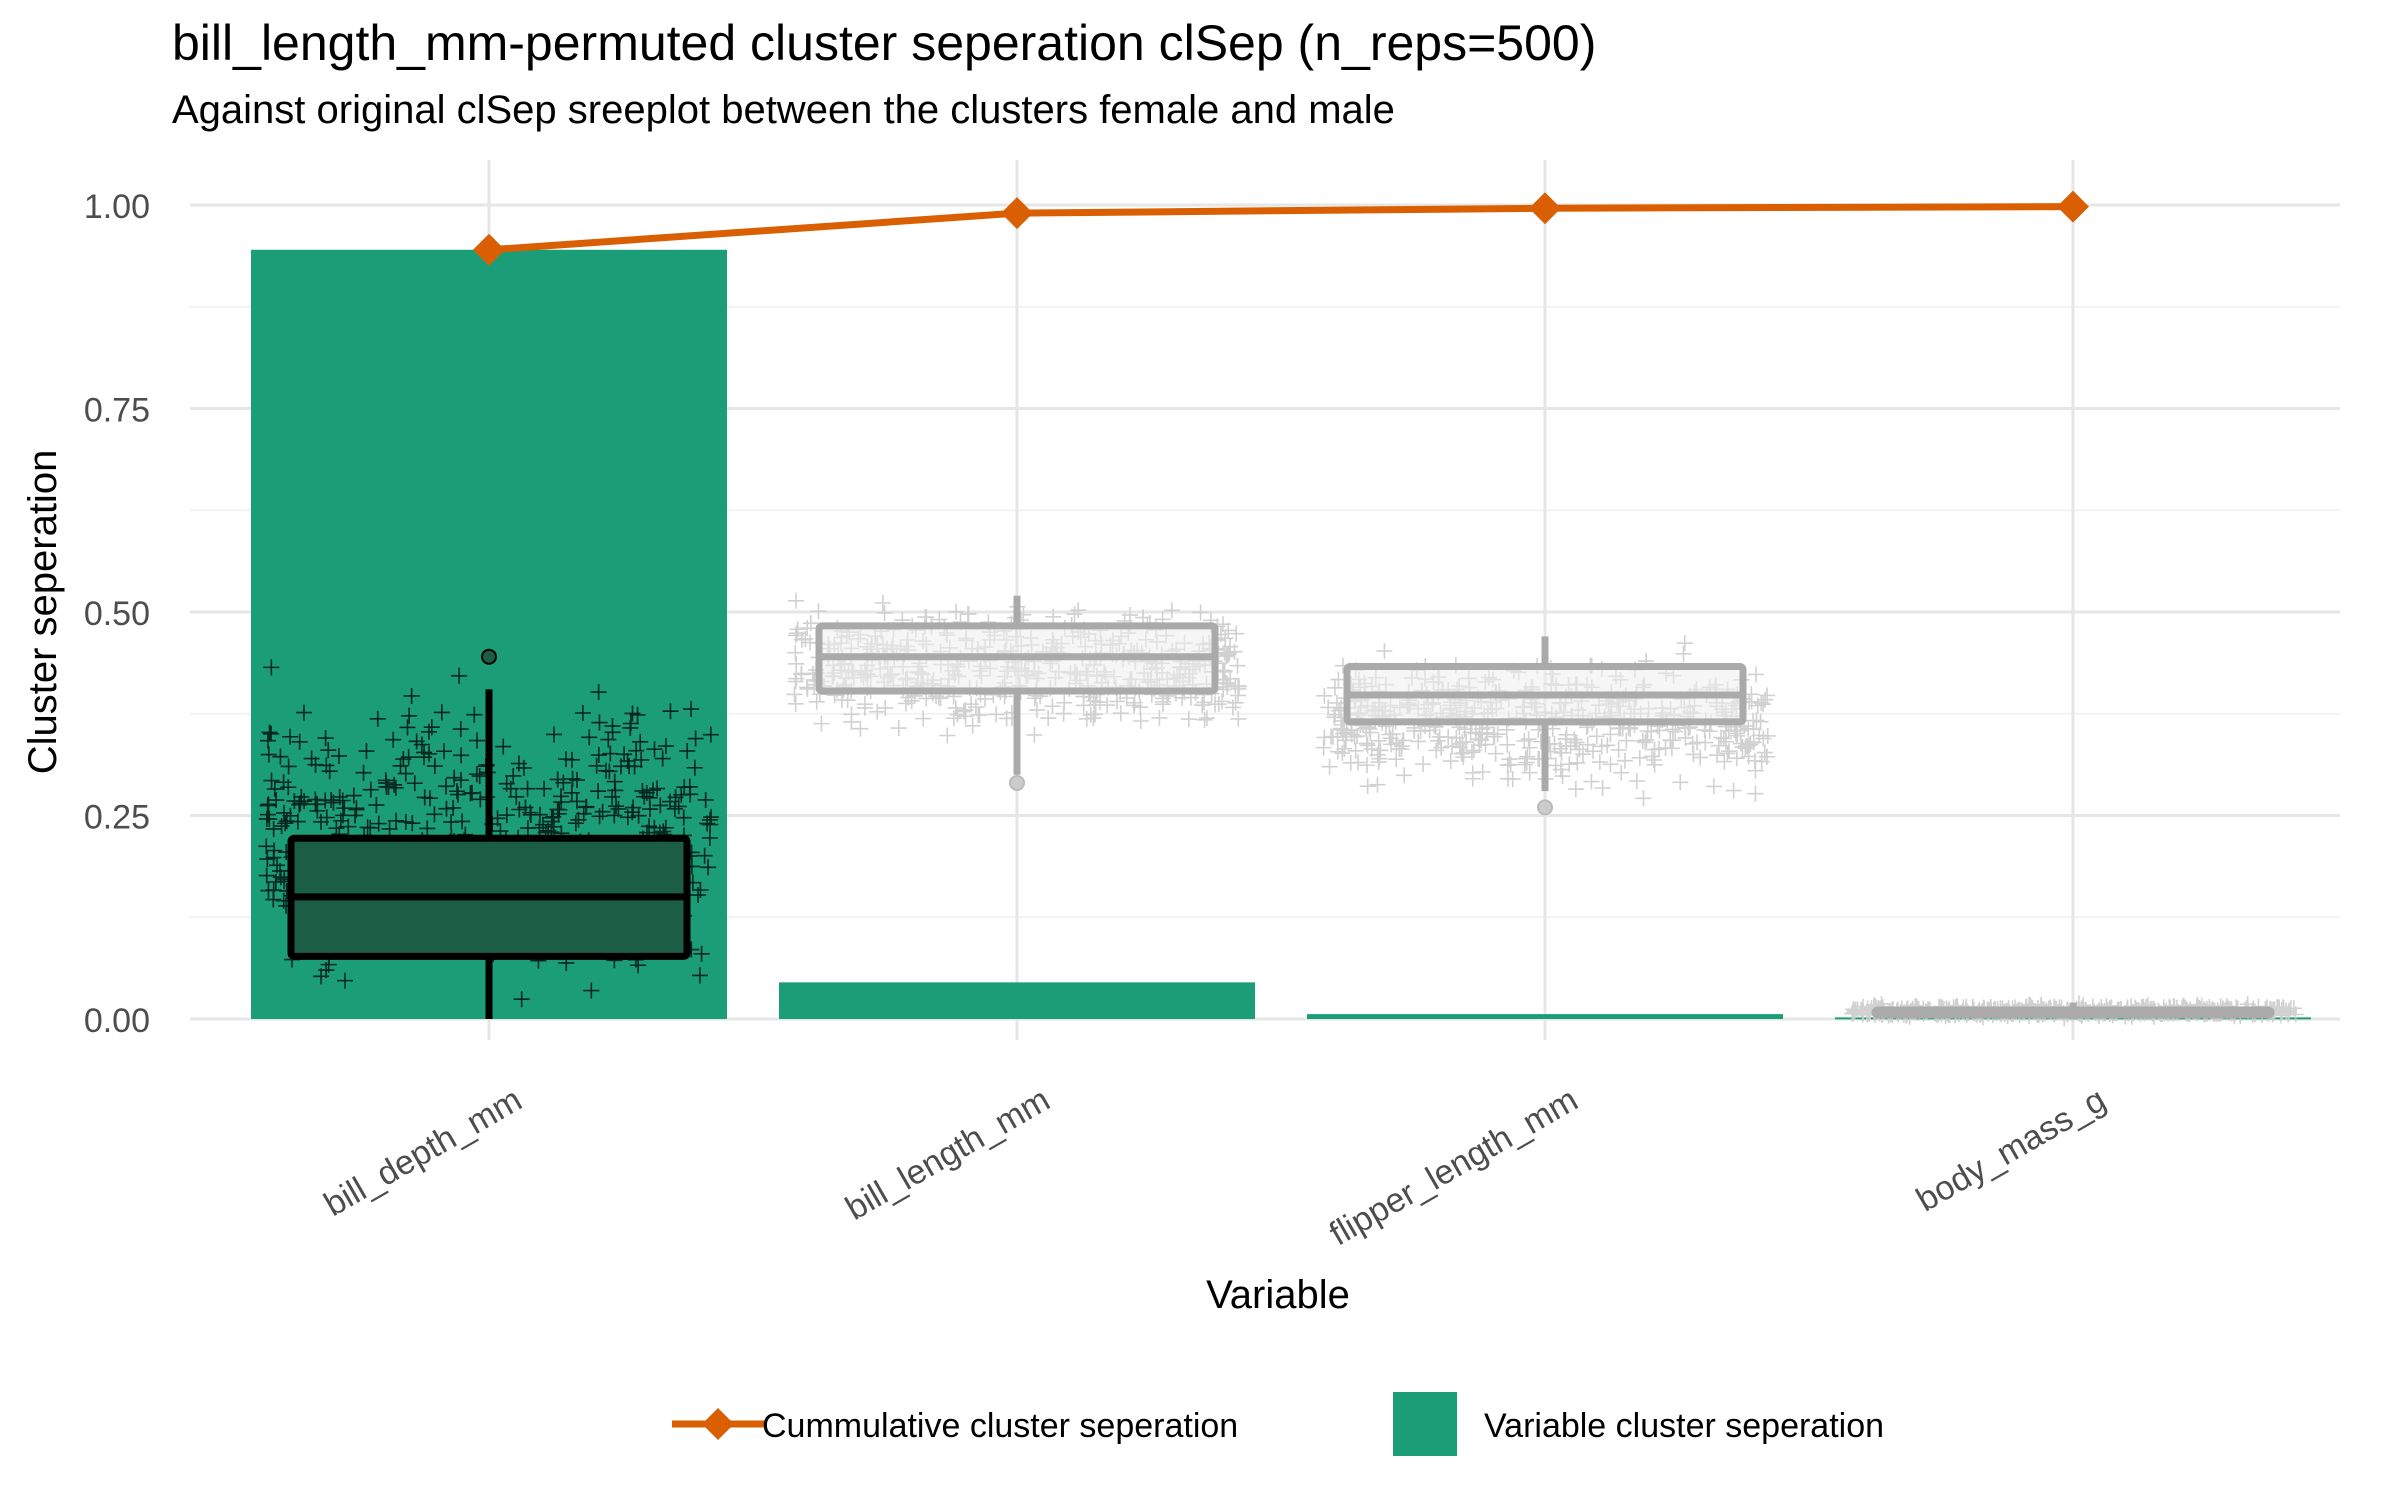 The width and height of the screenshot is (2399, 1499). Describe the element at coordinates (423, 1152) in the screenshot. I see `x-tick-label: bill_depth_mm` at that location.